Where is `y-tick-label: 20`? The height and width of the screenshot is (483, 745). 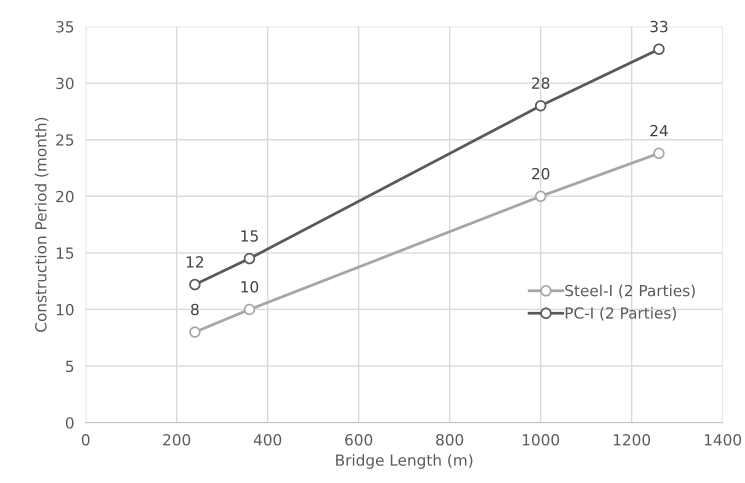 y-tick-label: 20 is located at coordinates (65, 196).